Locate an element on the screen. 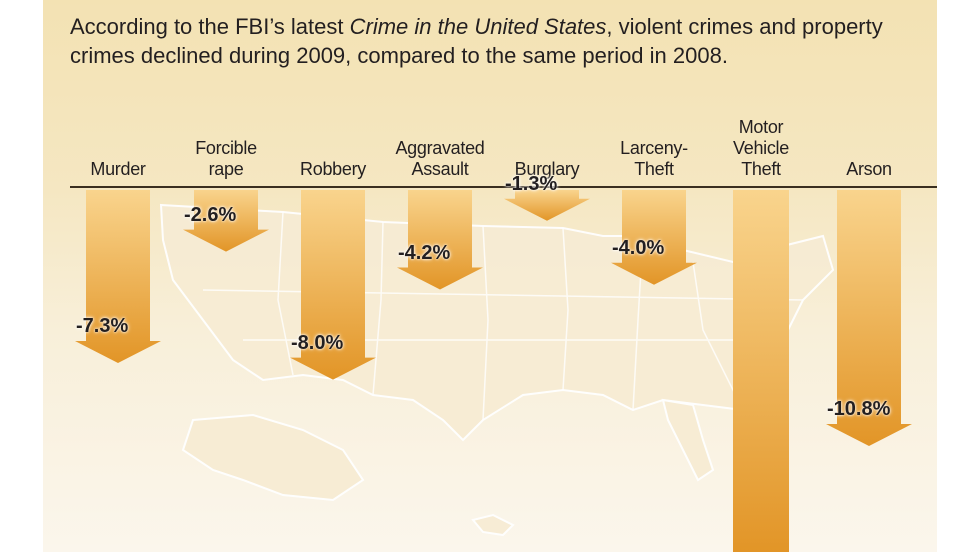 Image resolution: width=980 pixels, height=552 pixels. value-label: -2.6% is located at coordinates (210, 214).